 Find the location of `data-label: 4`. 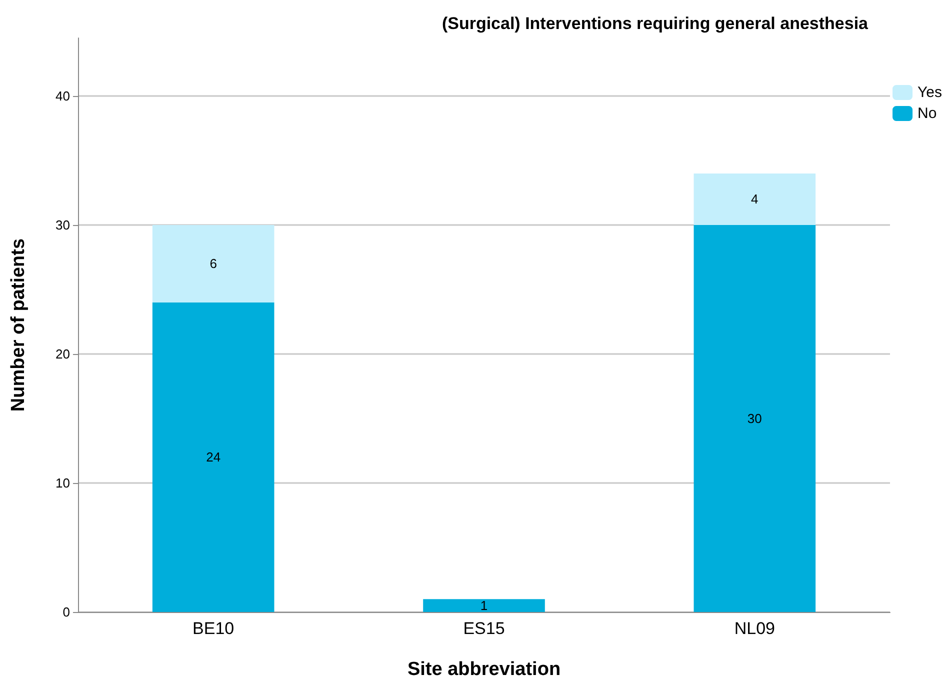

data-label: 4 is located at coordinates (754, 199).